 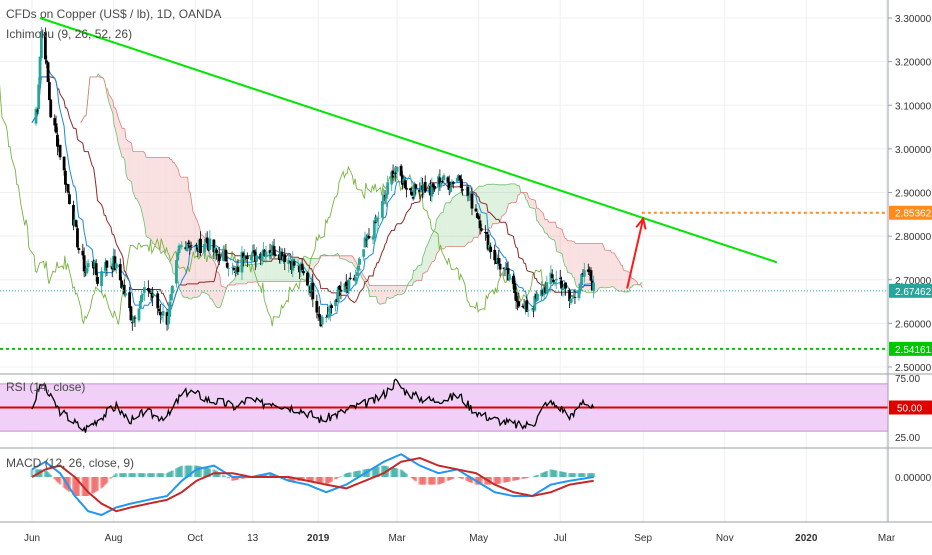 What do you see at coordinates (113, 14) in the screenshot?
I see `symbol-title: CFDs on Copper (US$ / lb), 1D, OANDA` at bounding box center [113, 14].